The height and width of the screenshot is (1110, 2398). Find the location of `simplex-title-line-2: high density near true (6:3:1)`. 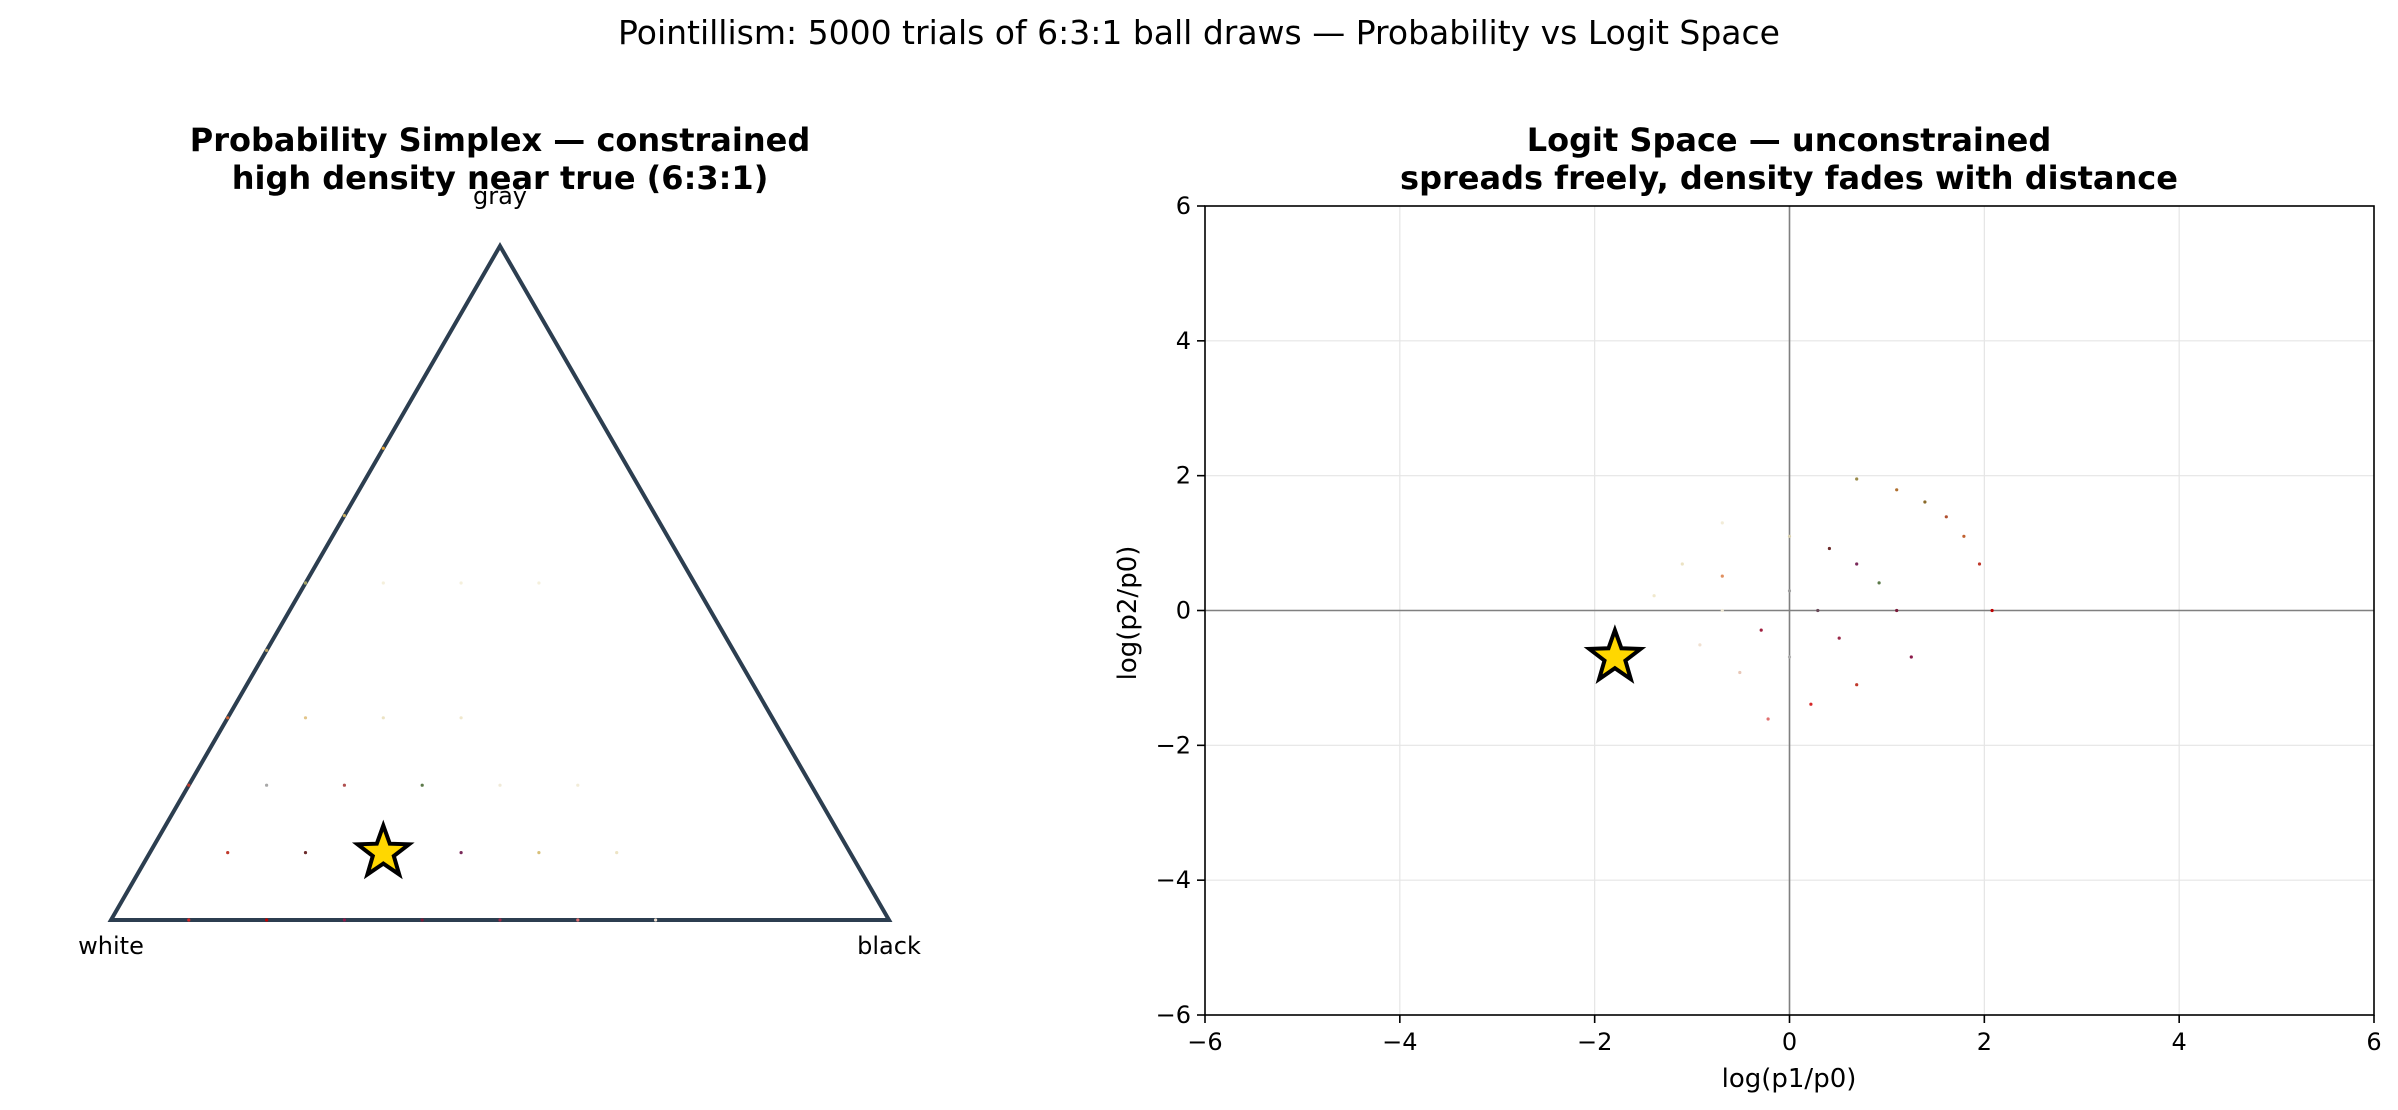

simplex-title-line-2: high density near true (6:3:1) is located at coordinates (500, 178).